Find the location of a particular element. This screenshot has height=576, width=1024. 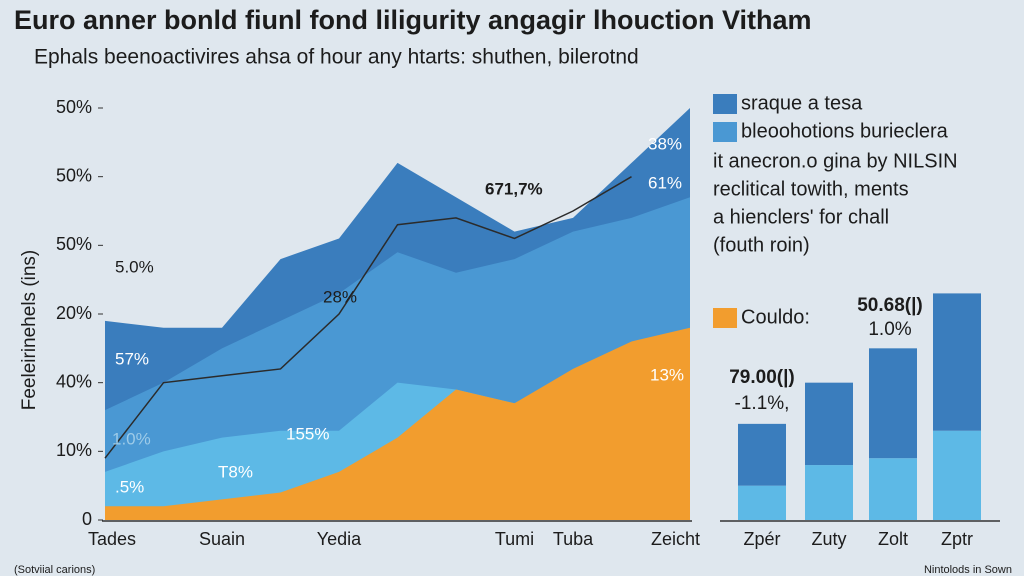

annotation: T8% is located at coordinates (235, 471).